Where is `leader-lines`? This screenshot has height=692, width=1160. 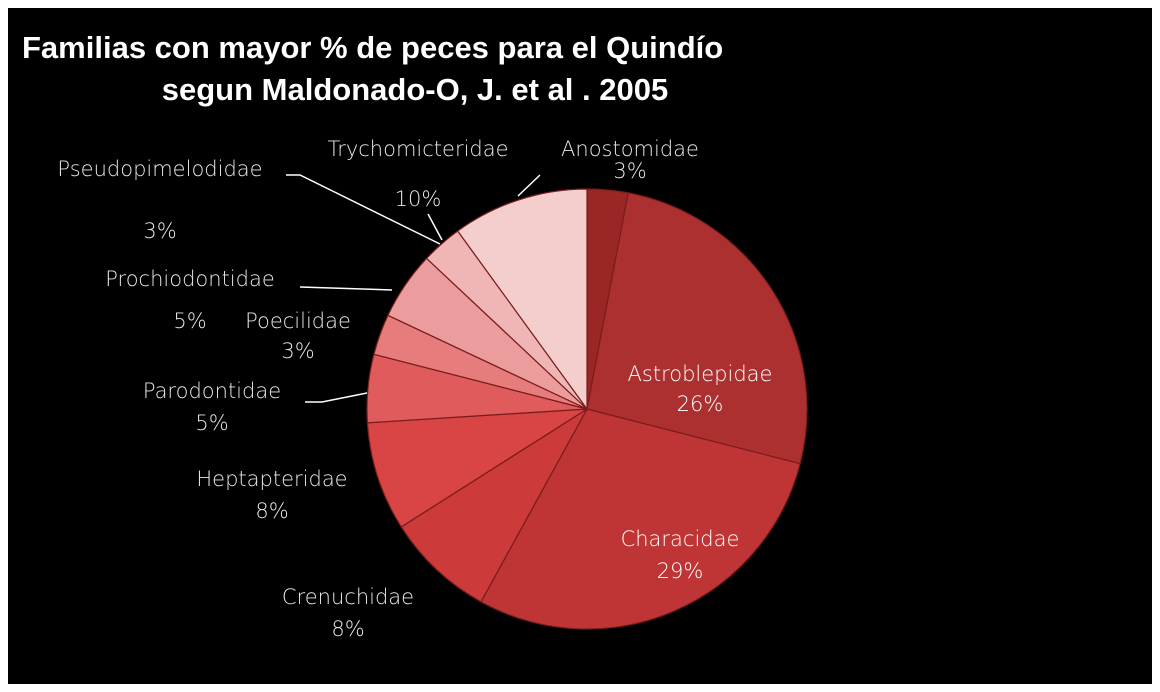 leader-lines is located at coordinates (413, 288).